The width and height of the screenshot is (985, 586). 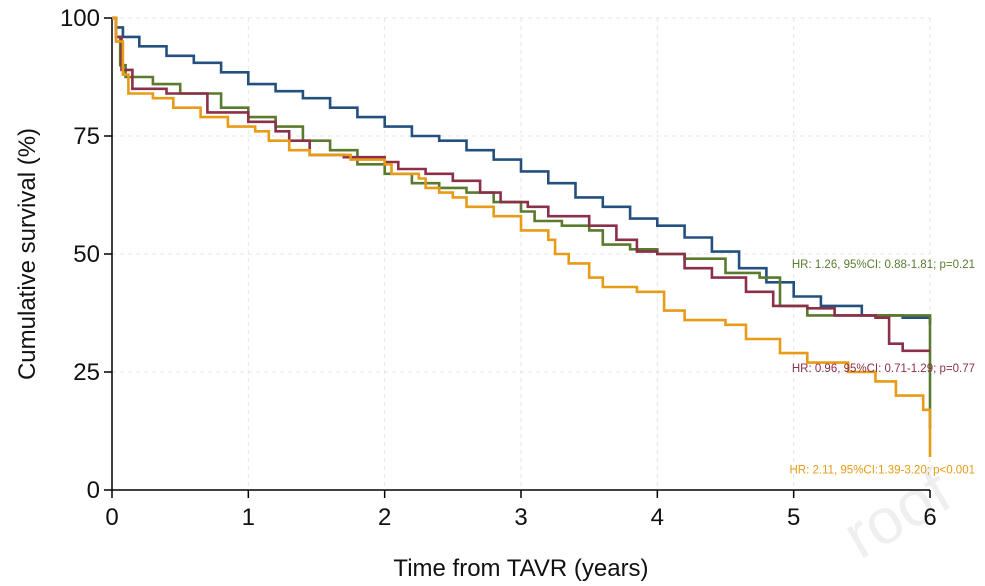 I want to click on y-tick-label: 50, so click(x=86, y=254).